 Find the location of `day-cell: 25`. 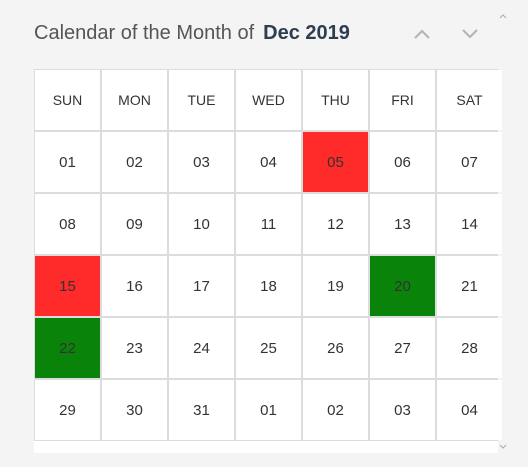

day-cell: 25 is located at coordinates (268, 348).